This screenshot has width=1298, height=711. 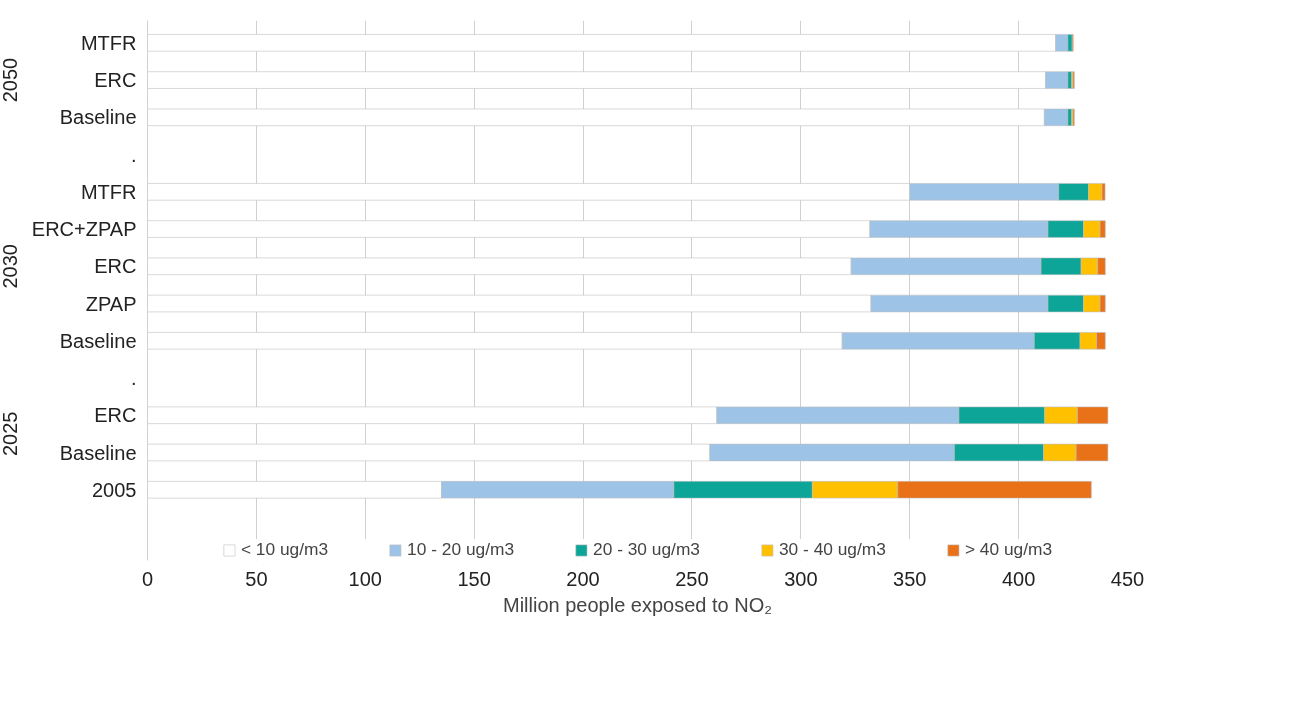 What do you see at coordinates (11, 434) in the screenshot?
I see `text: 2025` at bounding box center [11, 434].